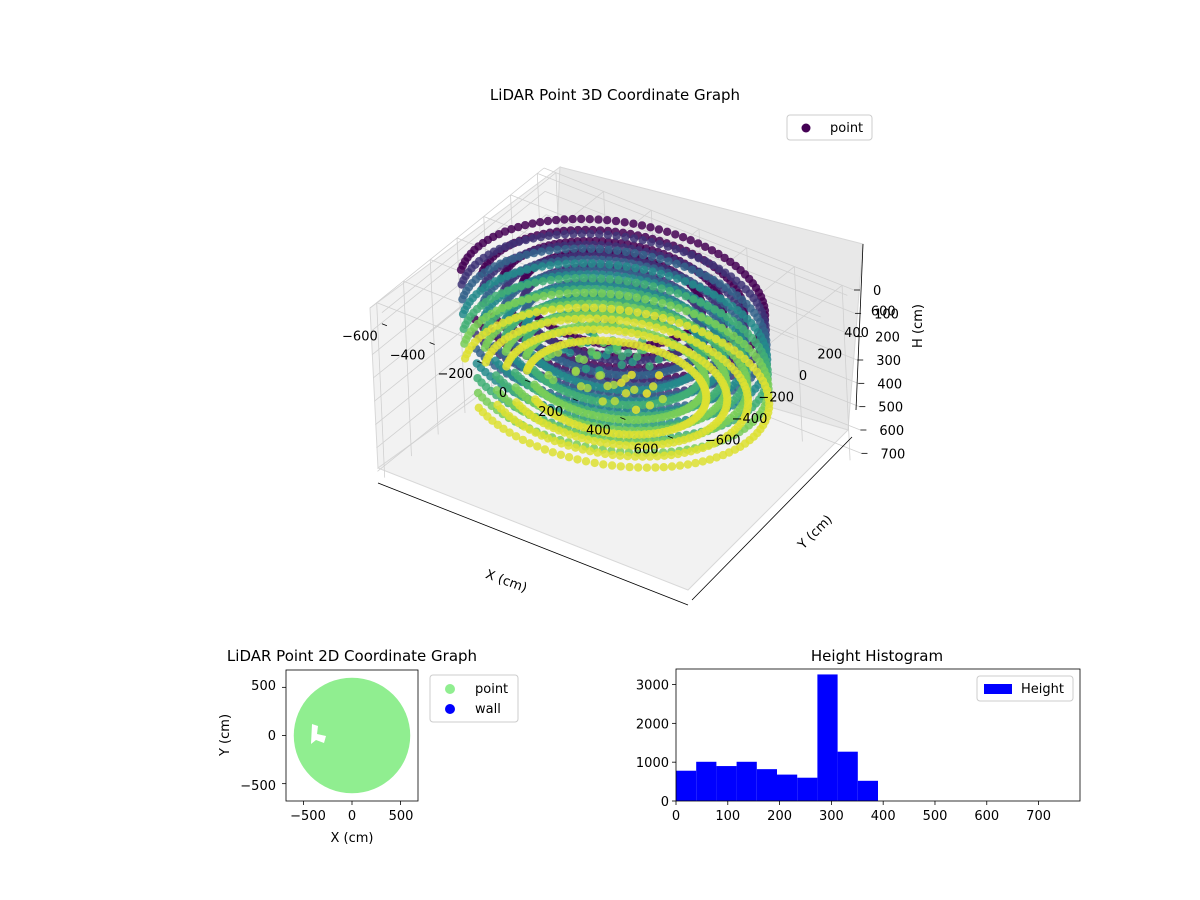 The height and width of the screenshot is (900, 1200). What do you see at coordinates (776, 398) in the screenshot?
I see `y-tick-label: −200` at bounding box center [776, 398].